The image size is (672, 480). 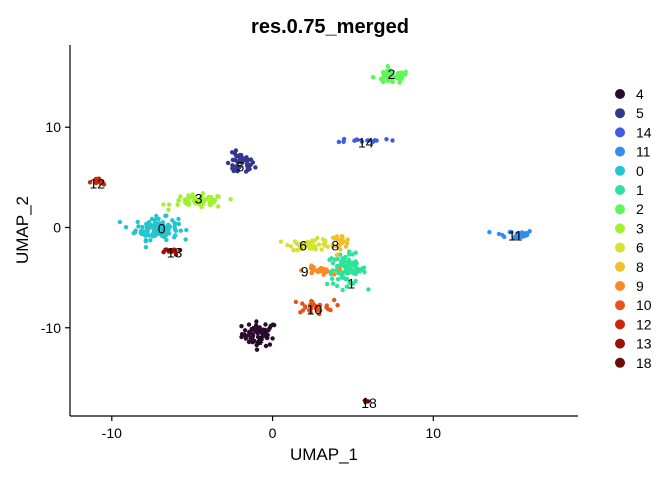 What do you see at coordinates (640, 190) in the screenshot?
I see `legend-label-1: 1` at bounding box center [640, 190].